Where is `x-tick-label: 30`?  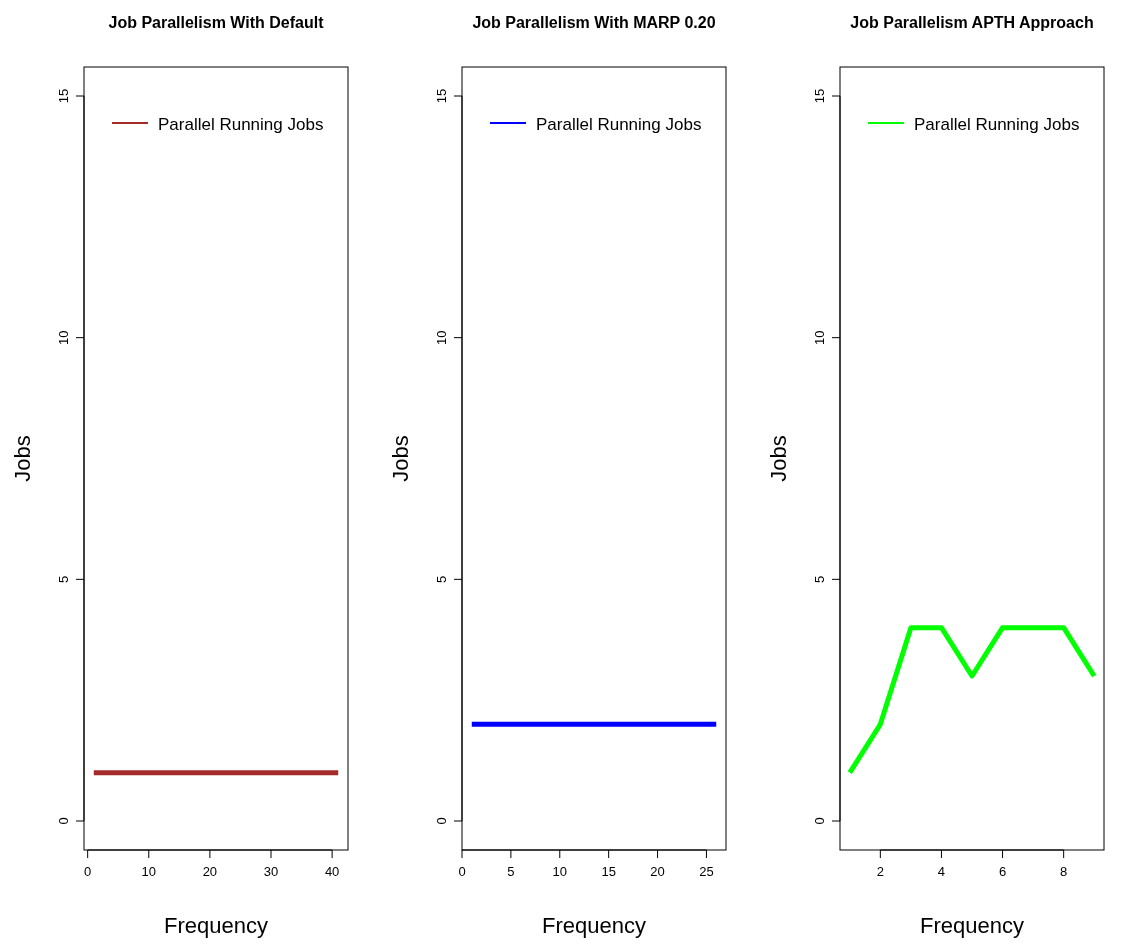 x-tick-label: 30 is located at coordinates (271, 871).